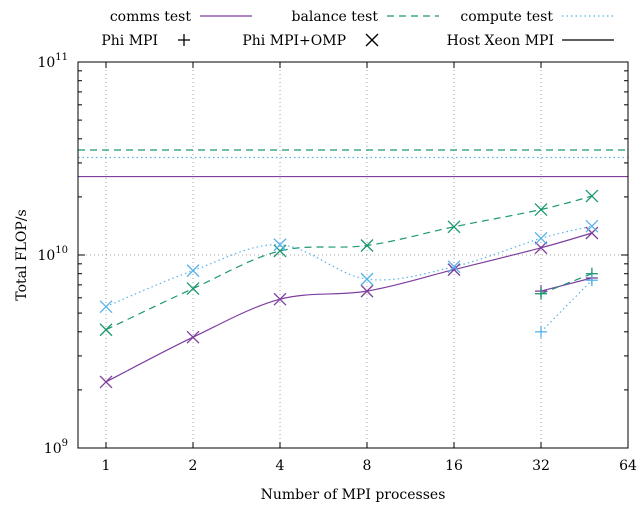 This screenshot has width=644, height=508. I want to click on x-tick-label: 32, so click(541, 466).